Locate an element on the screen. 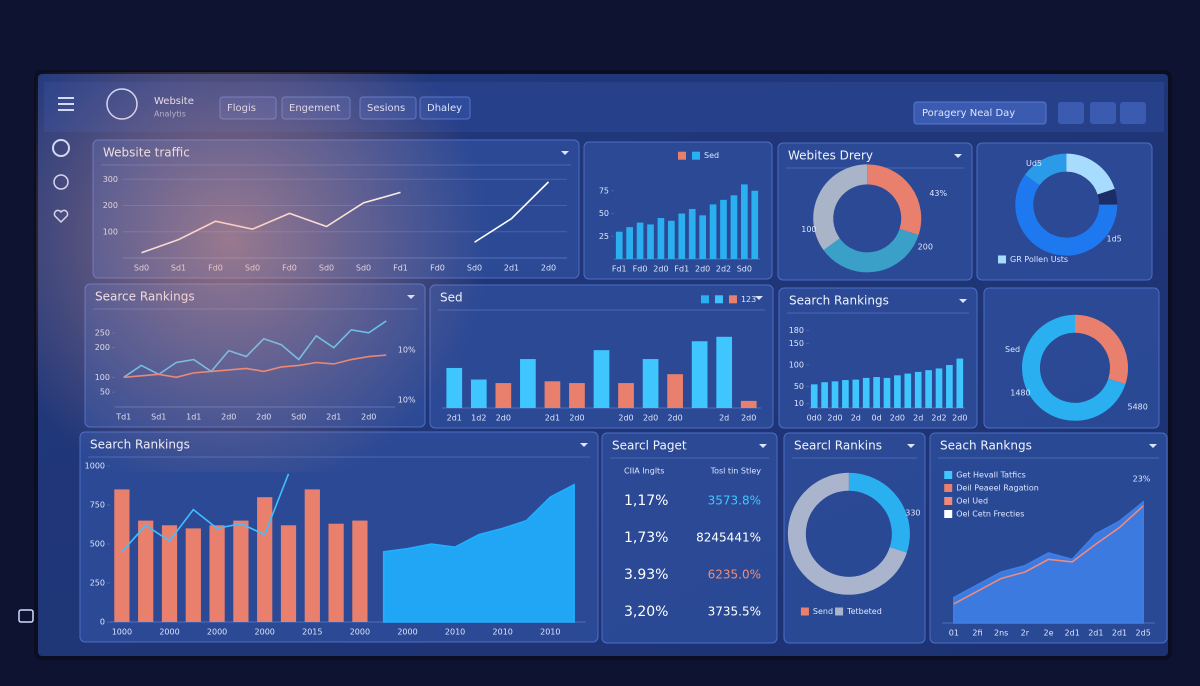 This screenshot has height=686, width=1200. x-tick-label: 2r is located at coordinates (1025, 633).